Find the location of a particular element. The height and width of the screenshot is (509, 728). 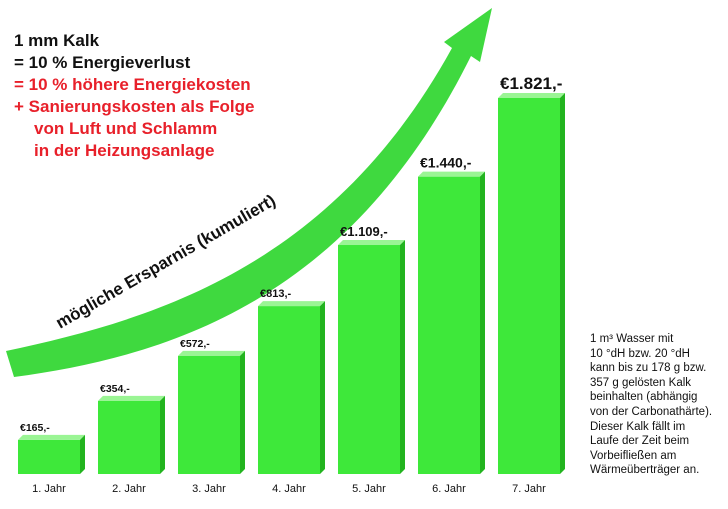

x-tick-label: 7. Jahr is located at coordinates (529, 489).